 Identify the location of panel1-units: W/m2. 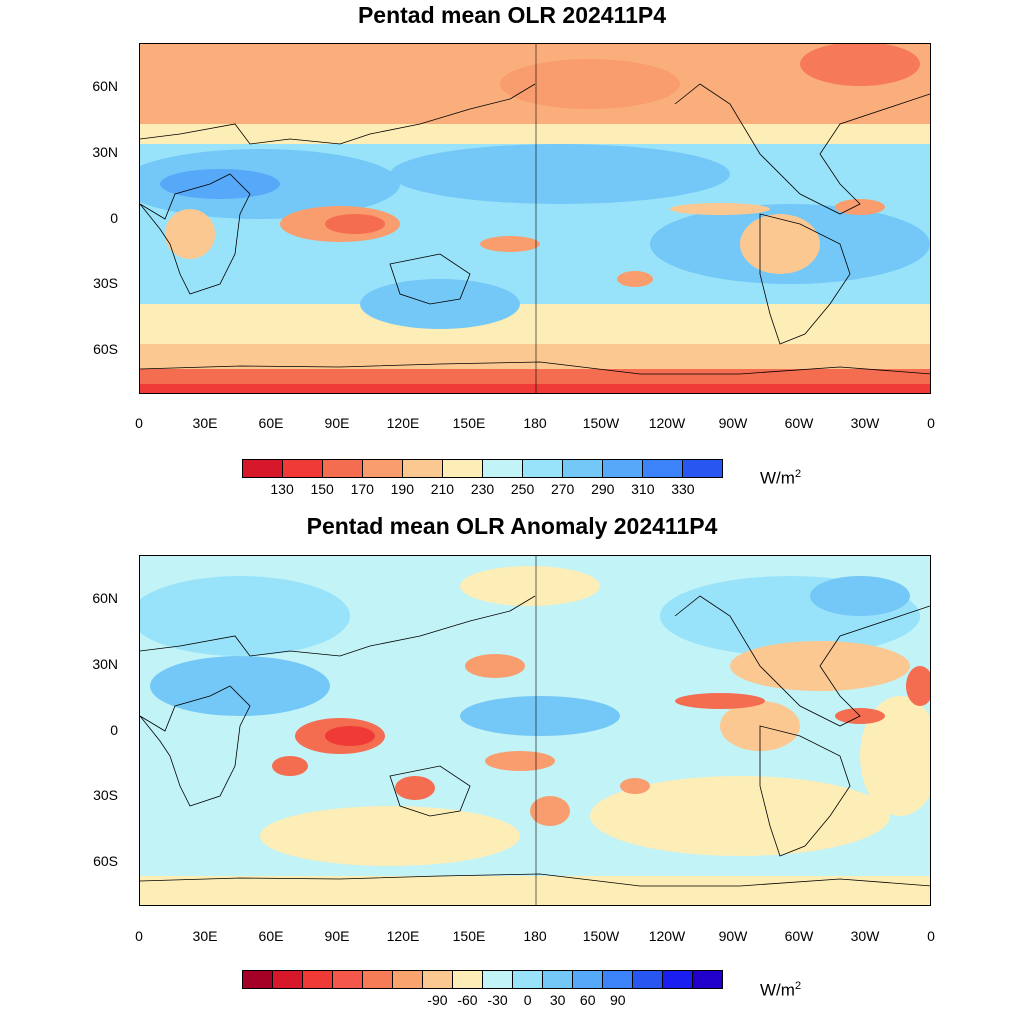
(781, 478).